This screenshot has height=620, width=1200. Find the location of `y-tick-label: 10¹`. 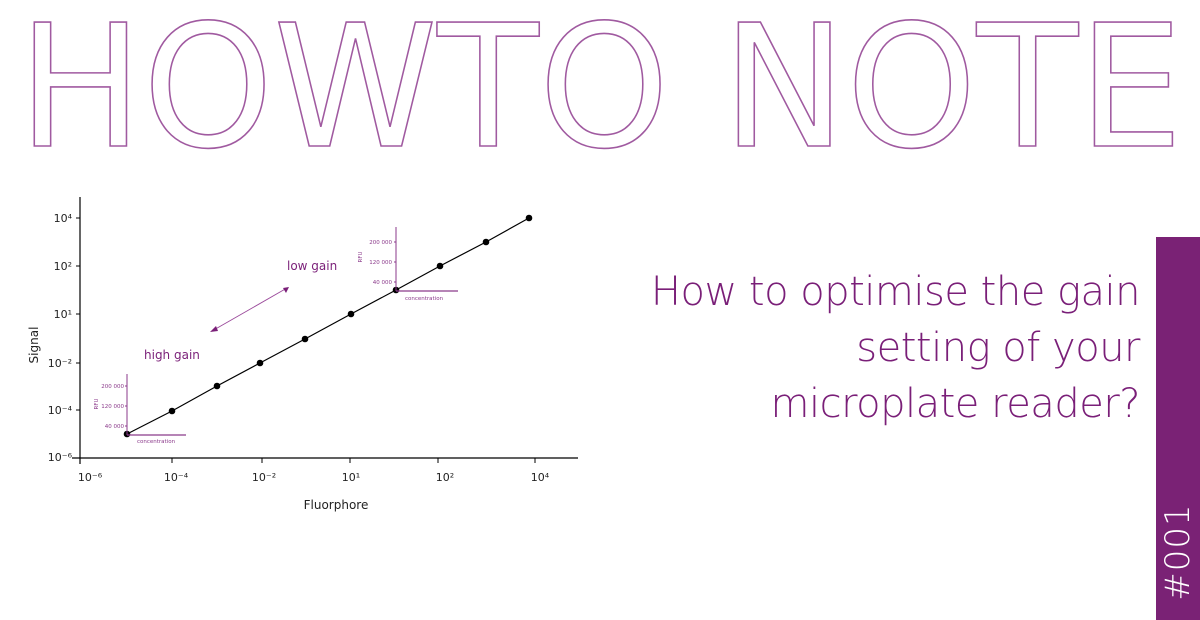

y-tick-label: 10¹ is located at coordinates (63, 314).